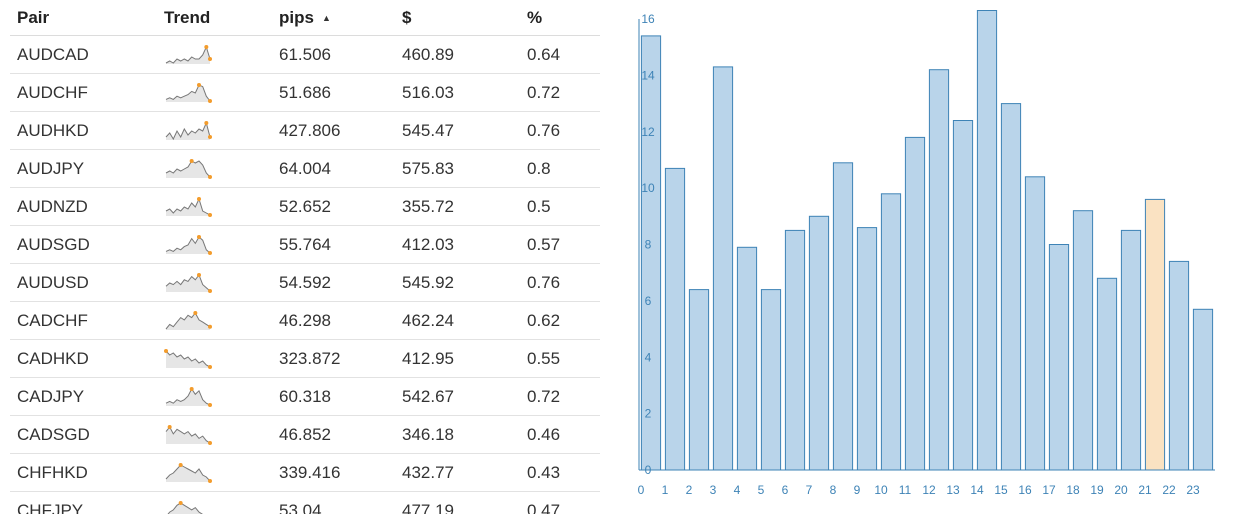  I want to click on percent-cell: 0.57, so click(560, 244).